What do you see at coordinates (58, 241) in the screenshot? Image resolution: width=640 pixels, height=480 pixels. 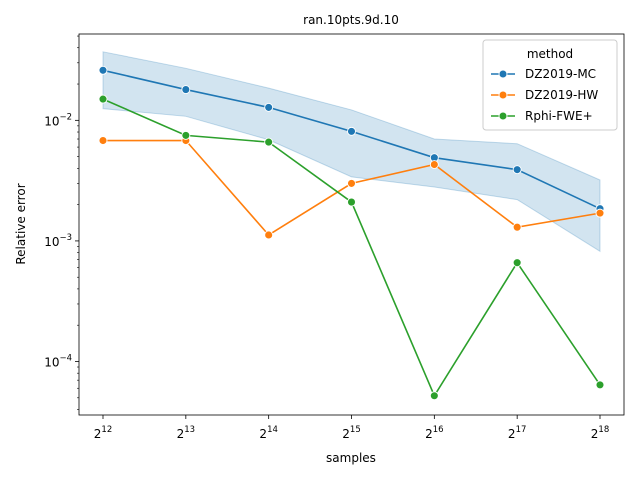 I see `y-tick-label-1: 10⁻³` at bounding box center [58, 241].